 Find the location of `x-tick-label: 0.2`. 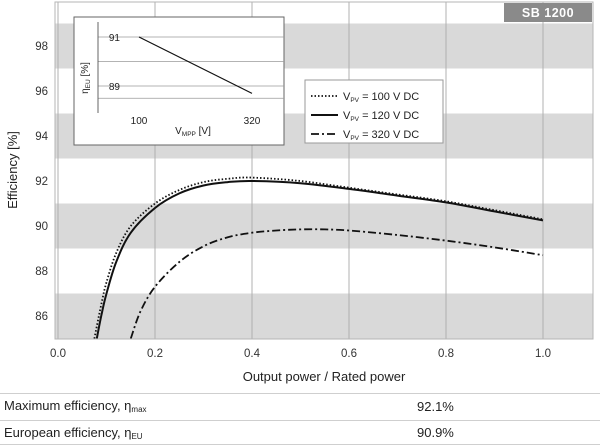

x-tick-label: 0.2 is located at coordinates (155, 354).